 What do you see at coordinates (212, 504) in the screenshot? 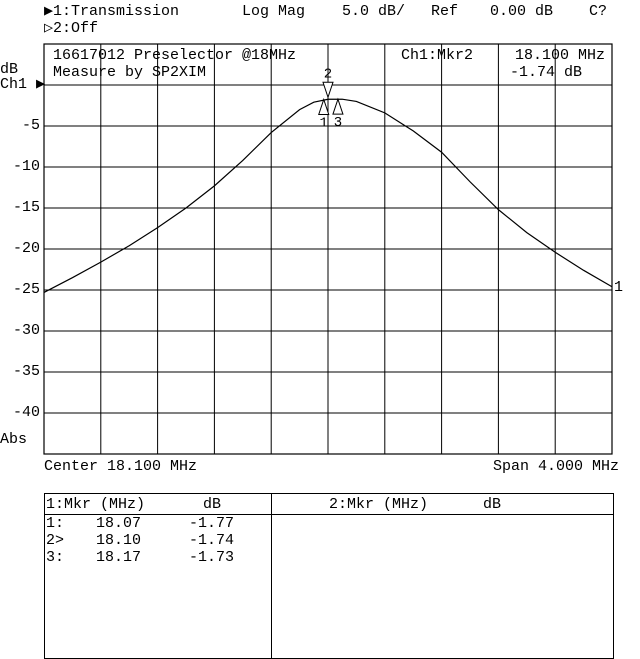
I see `ch1-db-header: dB` at bounding box center [212, 504].